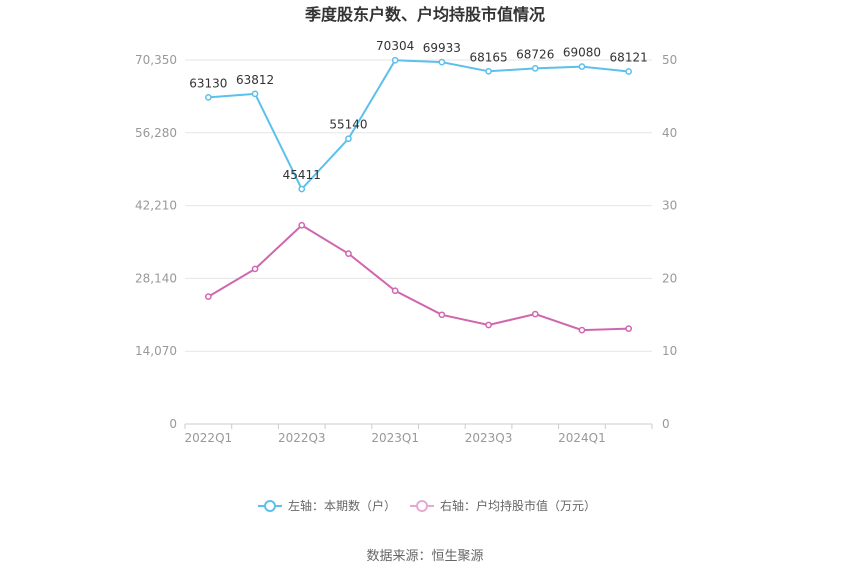 The width and height of the screenshot is (850, 575). Describe the element at coordinates (424, 14) in the screenshot. I see `chart-title: 季度股东户数、户均持股市值情况` at that location.